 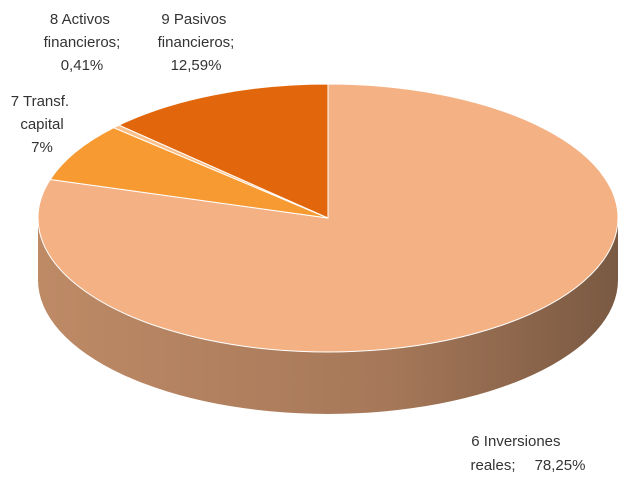 I want to click on data-label-value: 12,59%, so click(x=196, y=65).